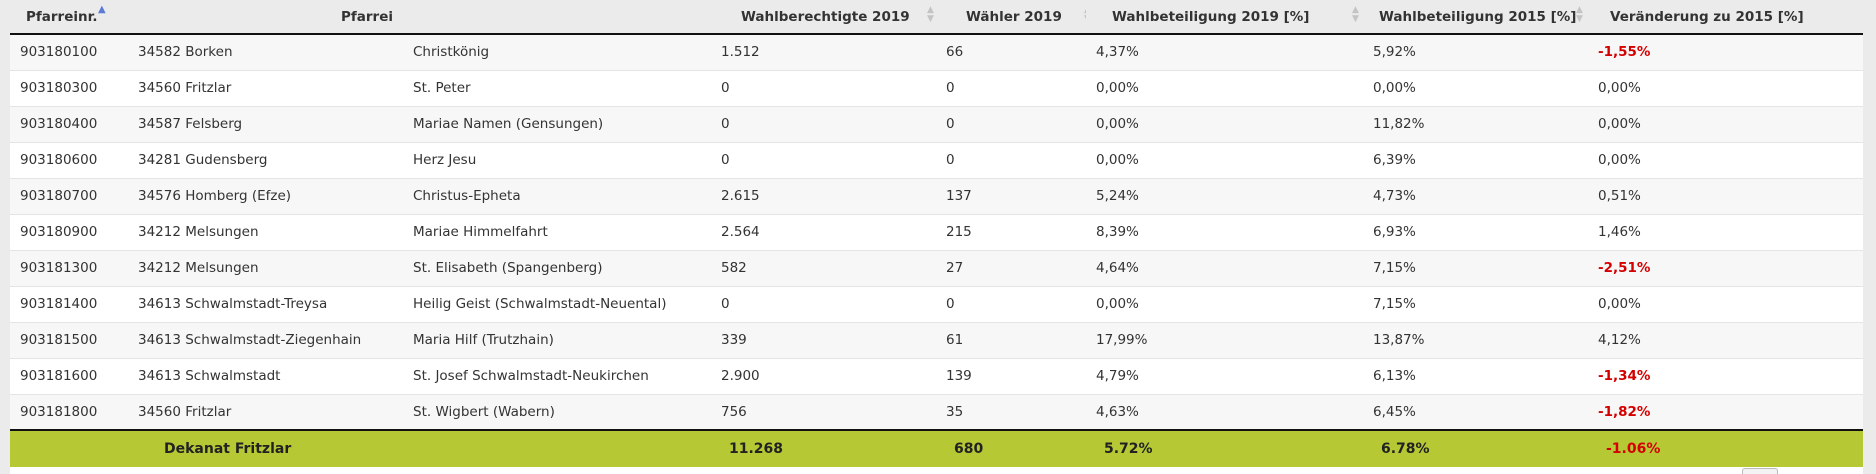  I want to click on cell-wb2015: 6,93%, so click(1475, 232).